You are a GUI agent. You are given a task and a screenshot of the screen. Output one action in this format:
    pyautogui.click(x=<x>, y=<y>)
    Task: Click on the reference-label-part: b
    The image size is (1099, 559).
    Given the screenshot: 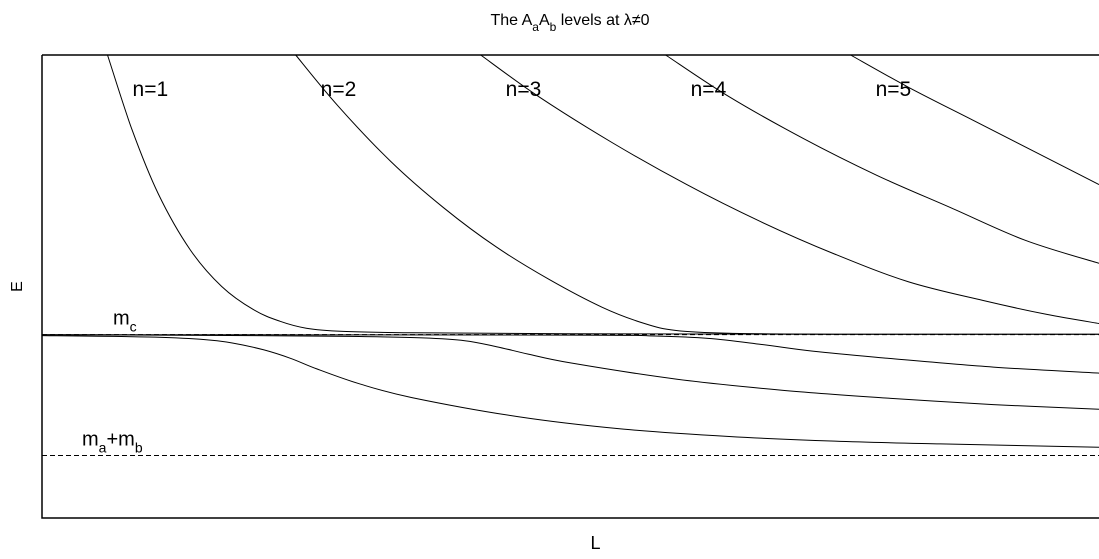 What is the action you would take?
    pyautogui.click(x=139, y=447)
    